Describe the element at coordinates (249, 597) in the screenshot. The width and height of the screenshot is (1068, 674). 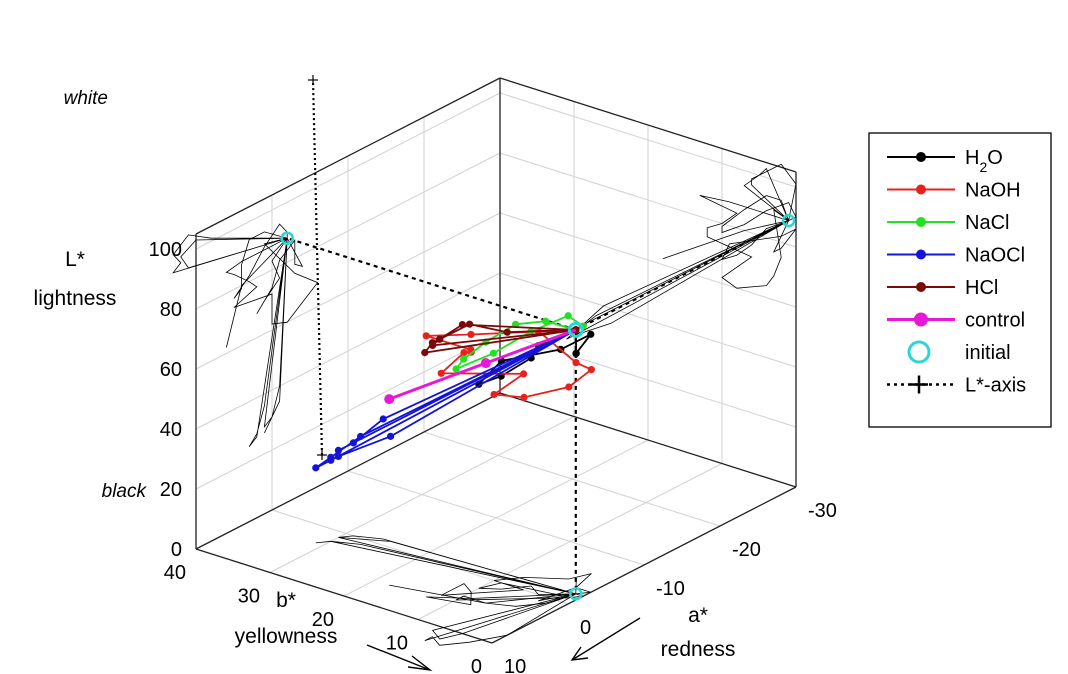
I see `b-tick-label: 30` at that location.